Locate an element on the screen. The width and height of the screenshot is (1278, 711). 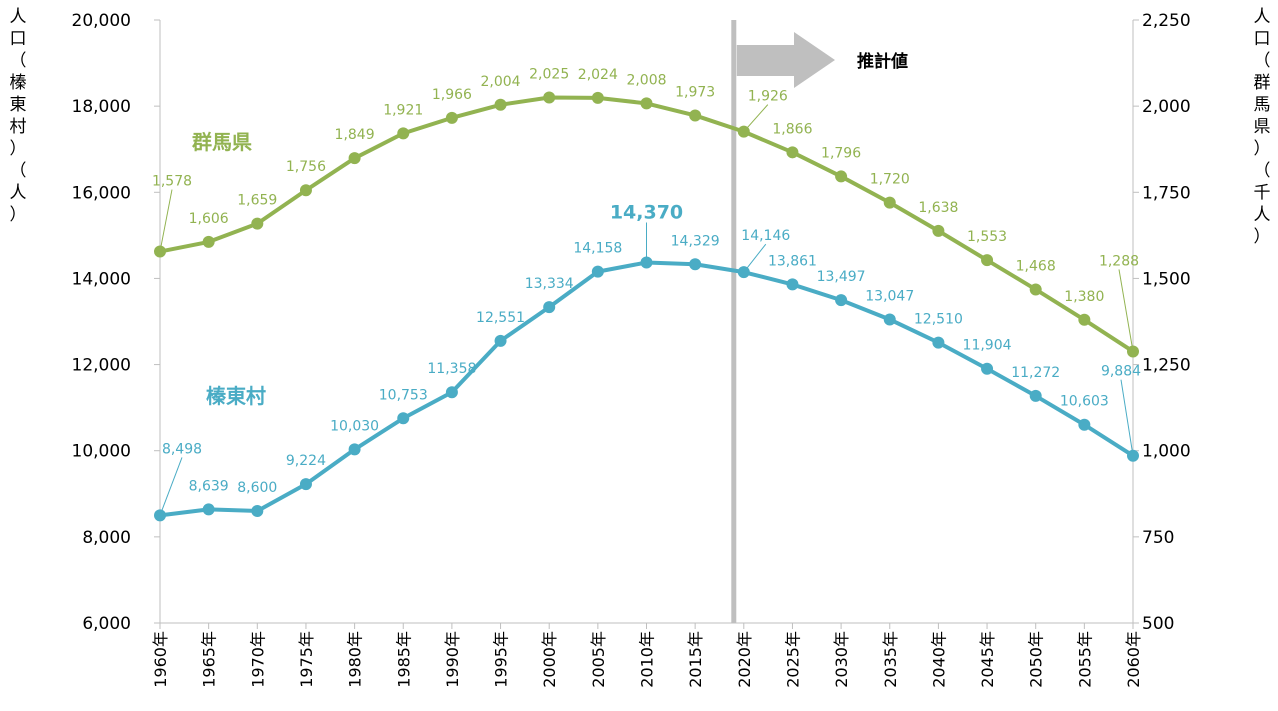
shinto-data-label: 12,510 is located at coordinates (938, 320).